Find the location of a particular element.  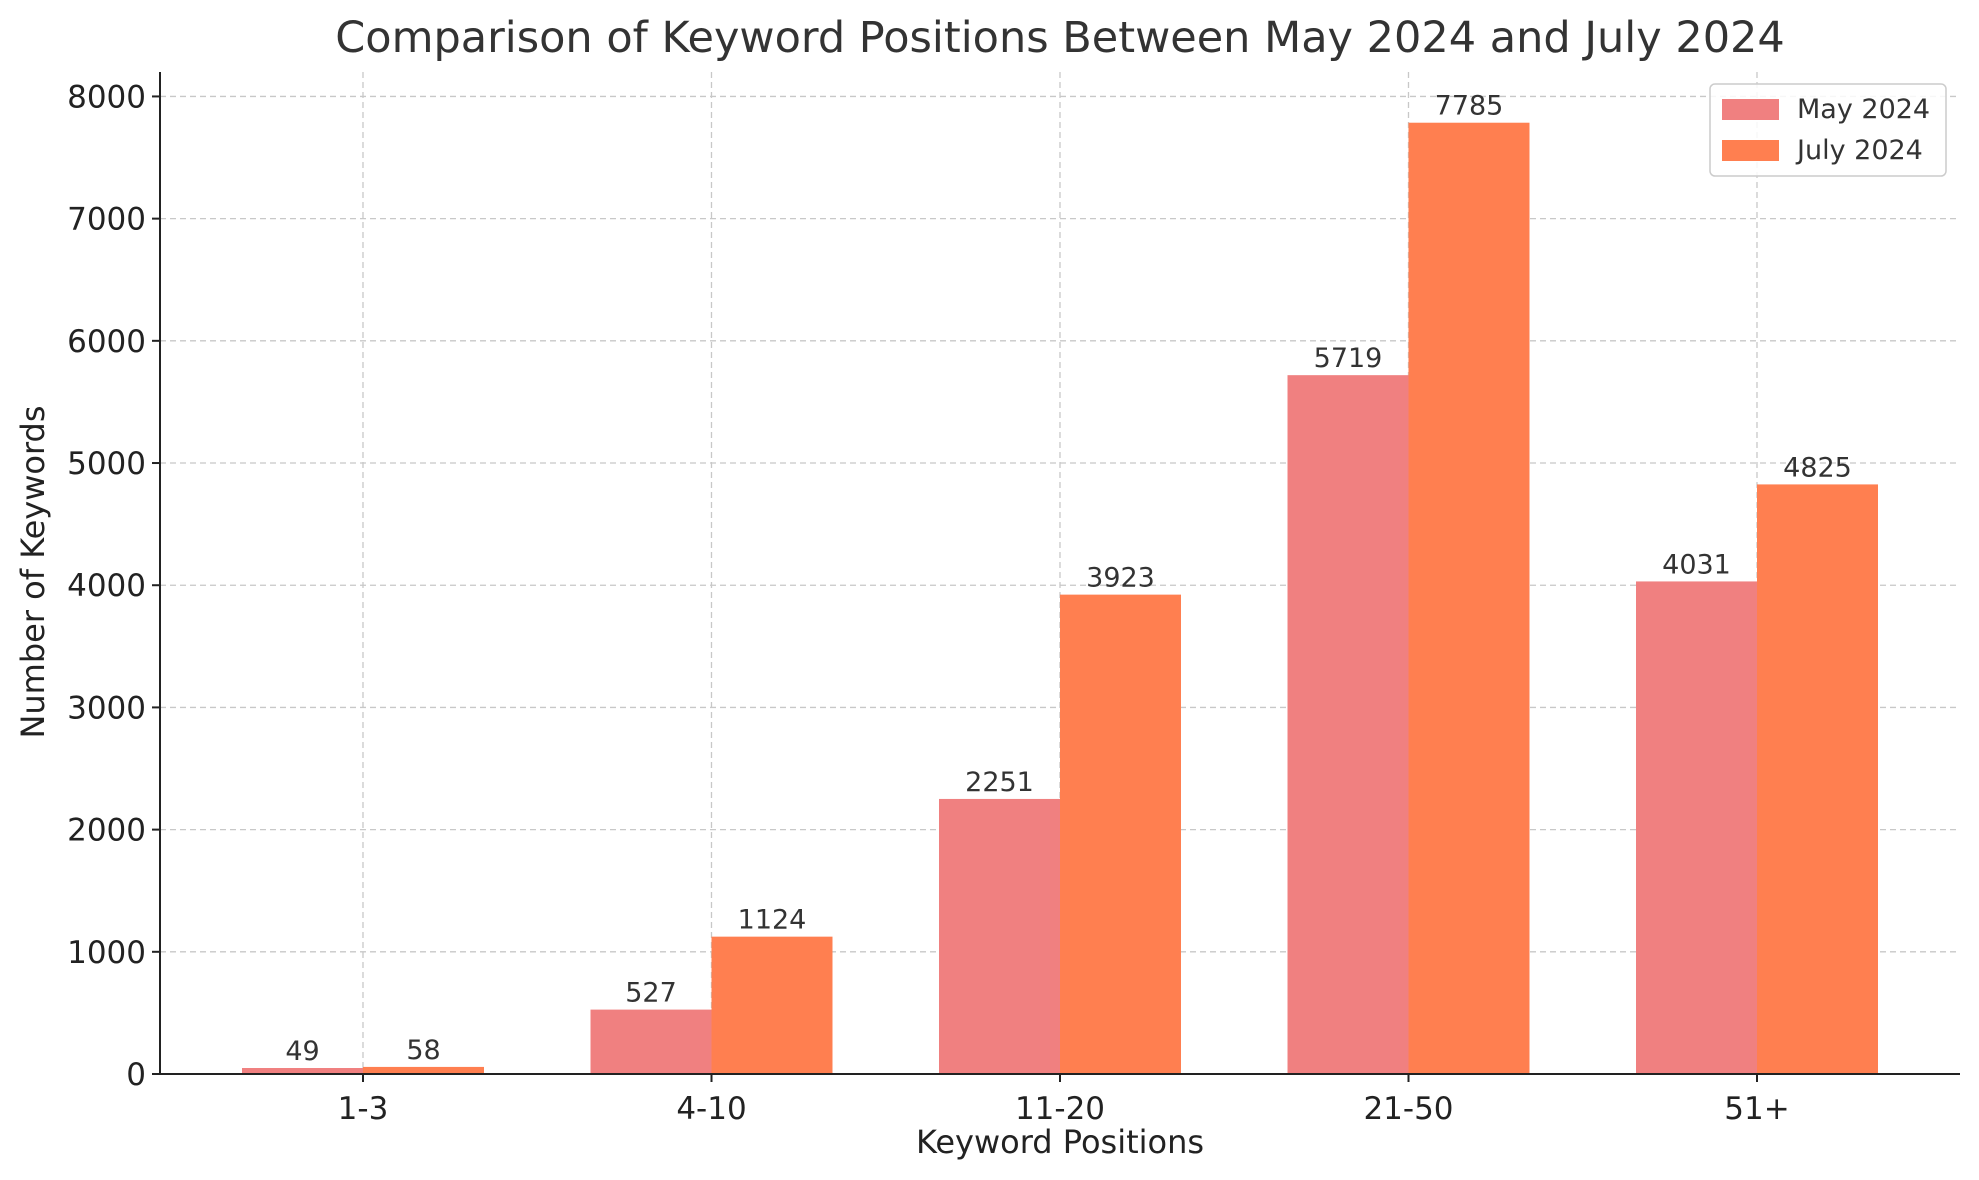

legend-label: July 2024 is located at coordinates (1859, 150).